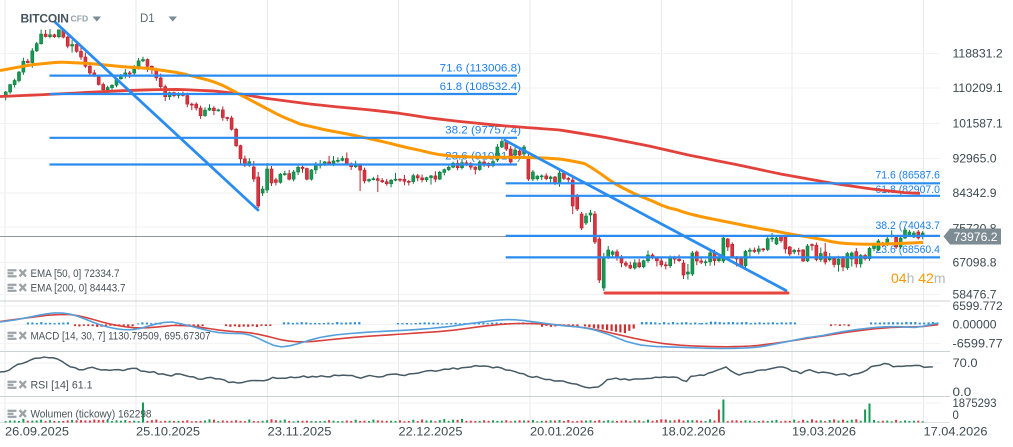 The height and width of the screenshot is (447, 1013). What do you see at coordinates (908, 175) in the screenshot?
I see `svg-text: 71.6 (86587.6` at bounding box center [908, 175].